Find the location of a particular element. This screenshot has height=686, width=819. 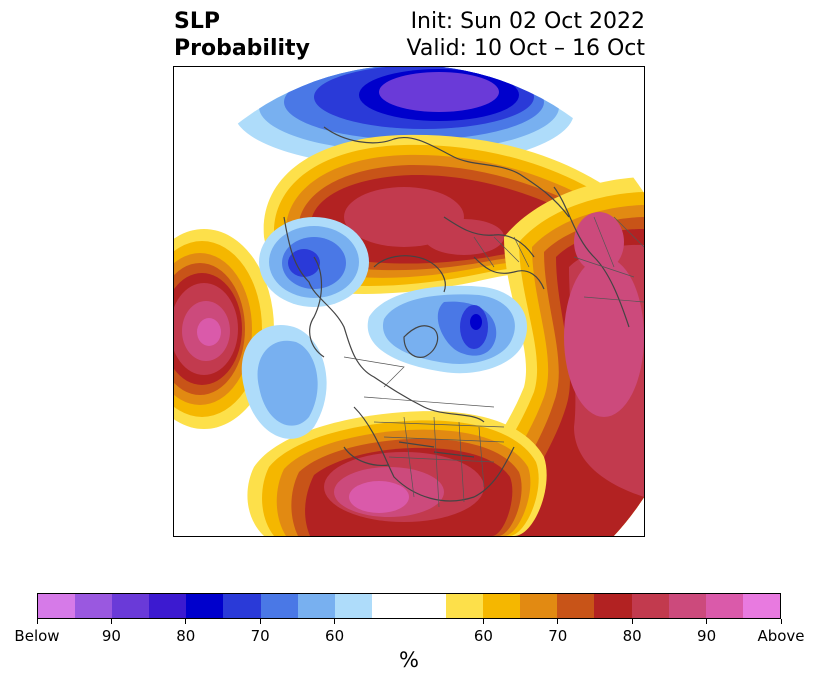

colorbar is located at coordinates (409, 606).